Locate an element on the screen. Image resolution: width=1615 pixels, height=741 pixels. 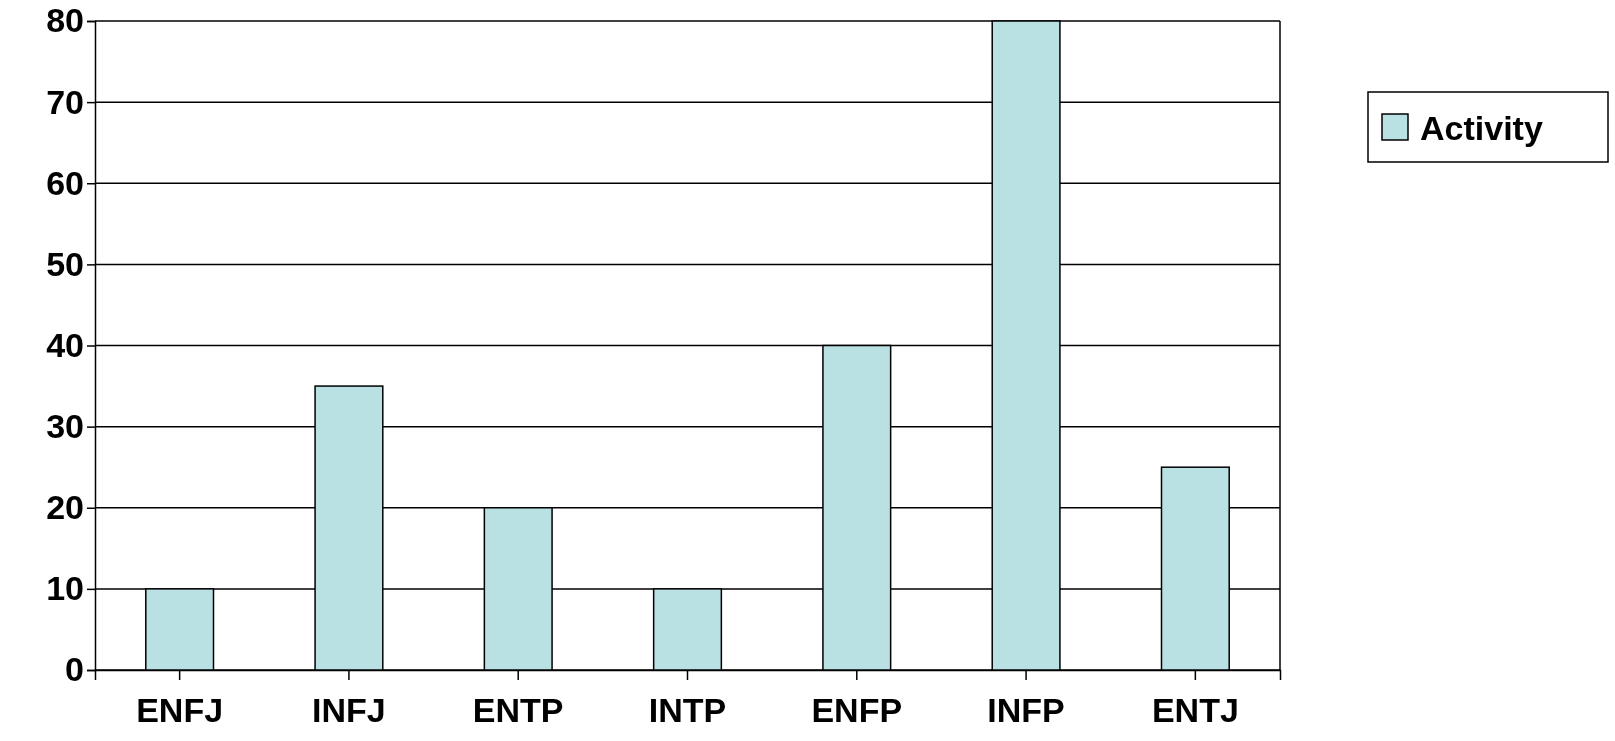
x-tick-label: ENFJ is located at coordinates (180, 710).